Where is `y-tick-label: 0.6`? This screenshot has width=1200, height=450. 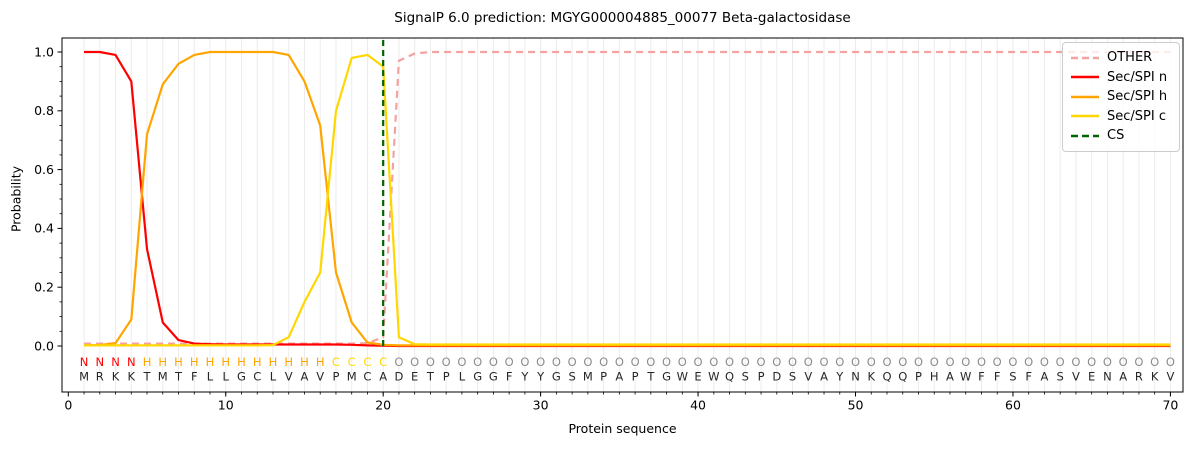
y-tick-label: 0.6 is located at coordinates (44, 169).